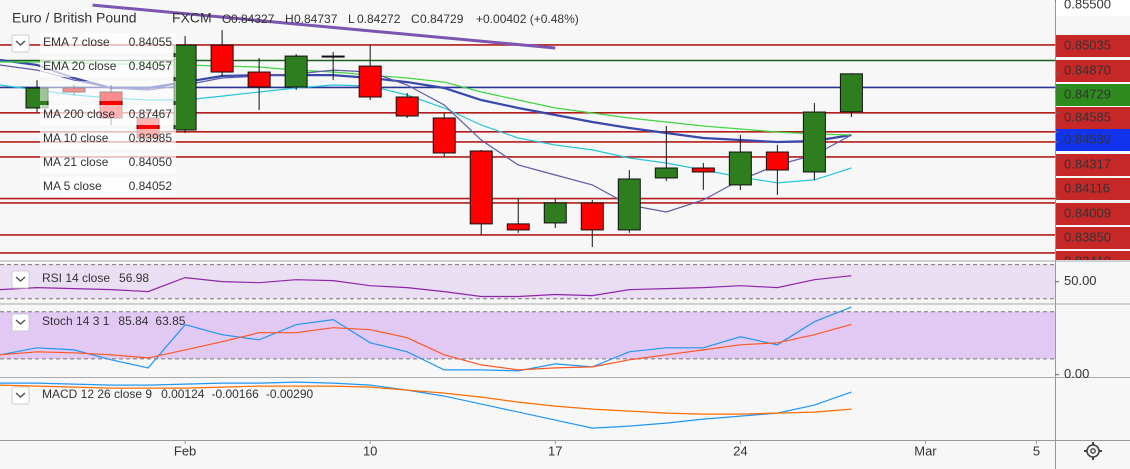 This screenshot has width=1130, height=469. Describe the element at coordinates (80, 66) in the screenshot. I see `legend-name: EMA 20 close` at that location.